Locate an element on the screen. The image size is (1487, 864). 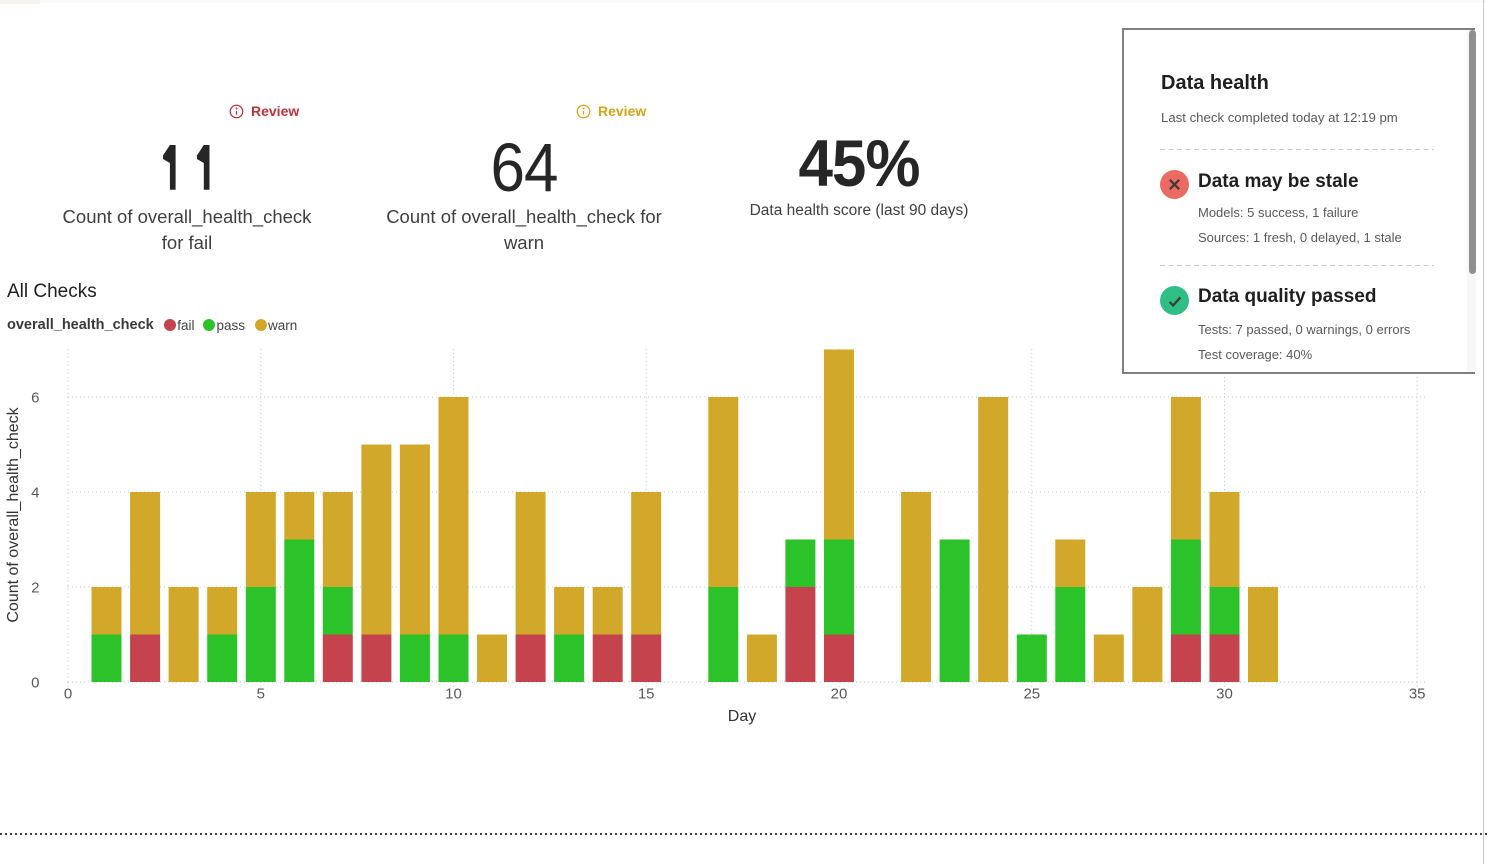
svg-text: 2 is located at coordinates (35, 588).